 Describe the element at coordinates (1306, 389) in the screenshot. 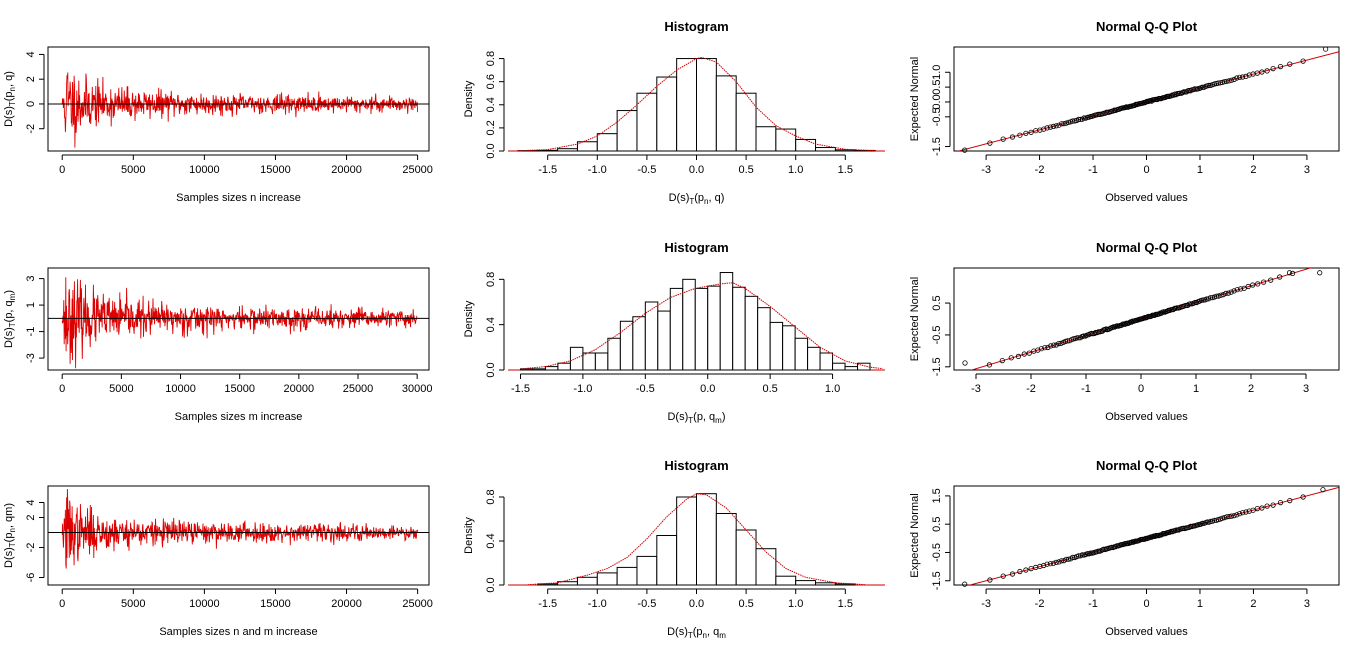

I see `x-tick-label: 3` at that location.